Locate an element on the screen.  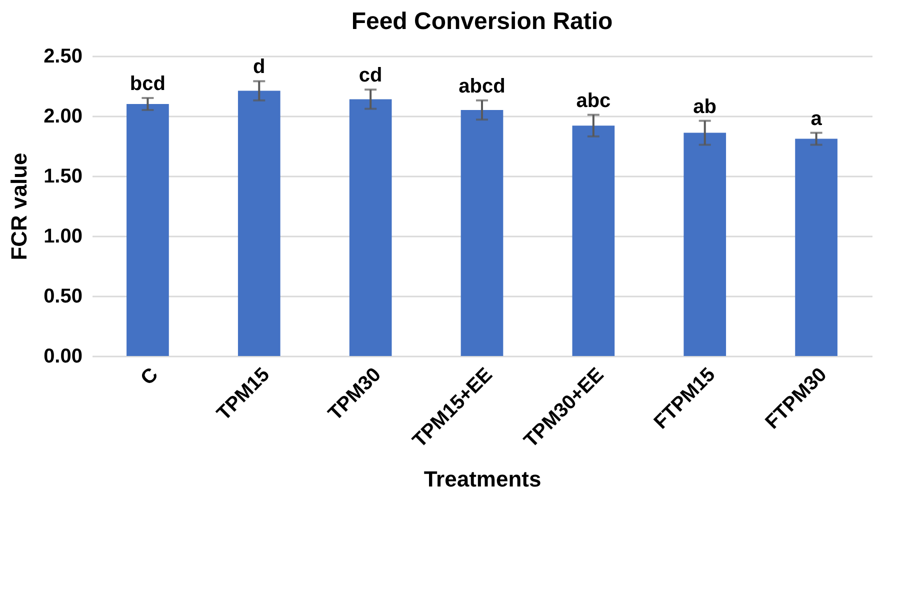
chart-title: Feed Conversion Ratio is located at coordinates (482, 21).